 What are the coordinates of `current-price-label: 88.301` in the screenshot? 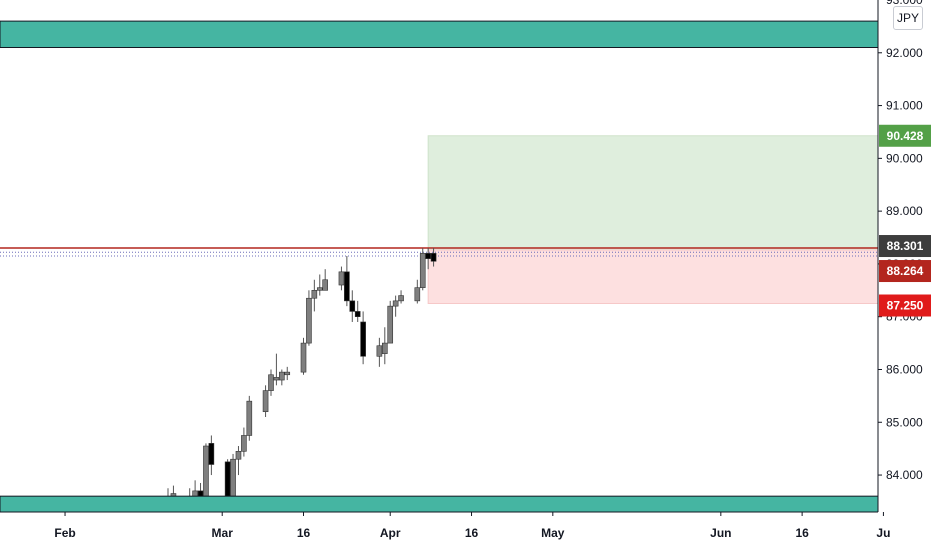 It's located at (905, 246).